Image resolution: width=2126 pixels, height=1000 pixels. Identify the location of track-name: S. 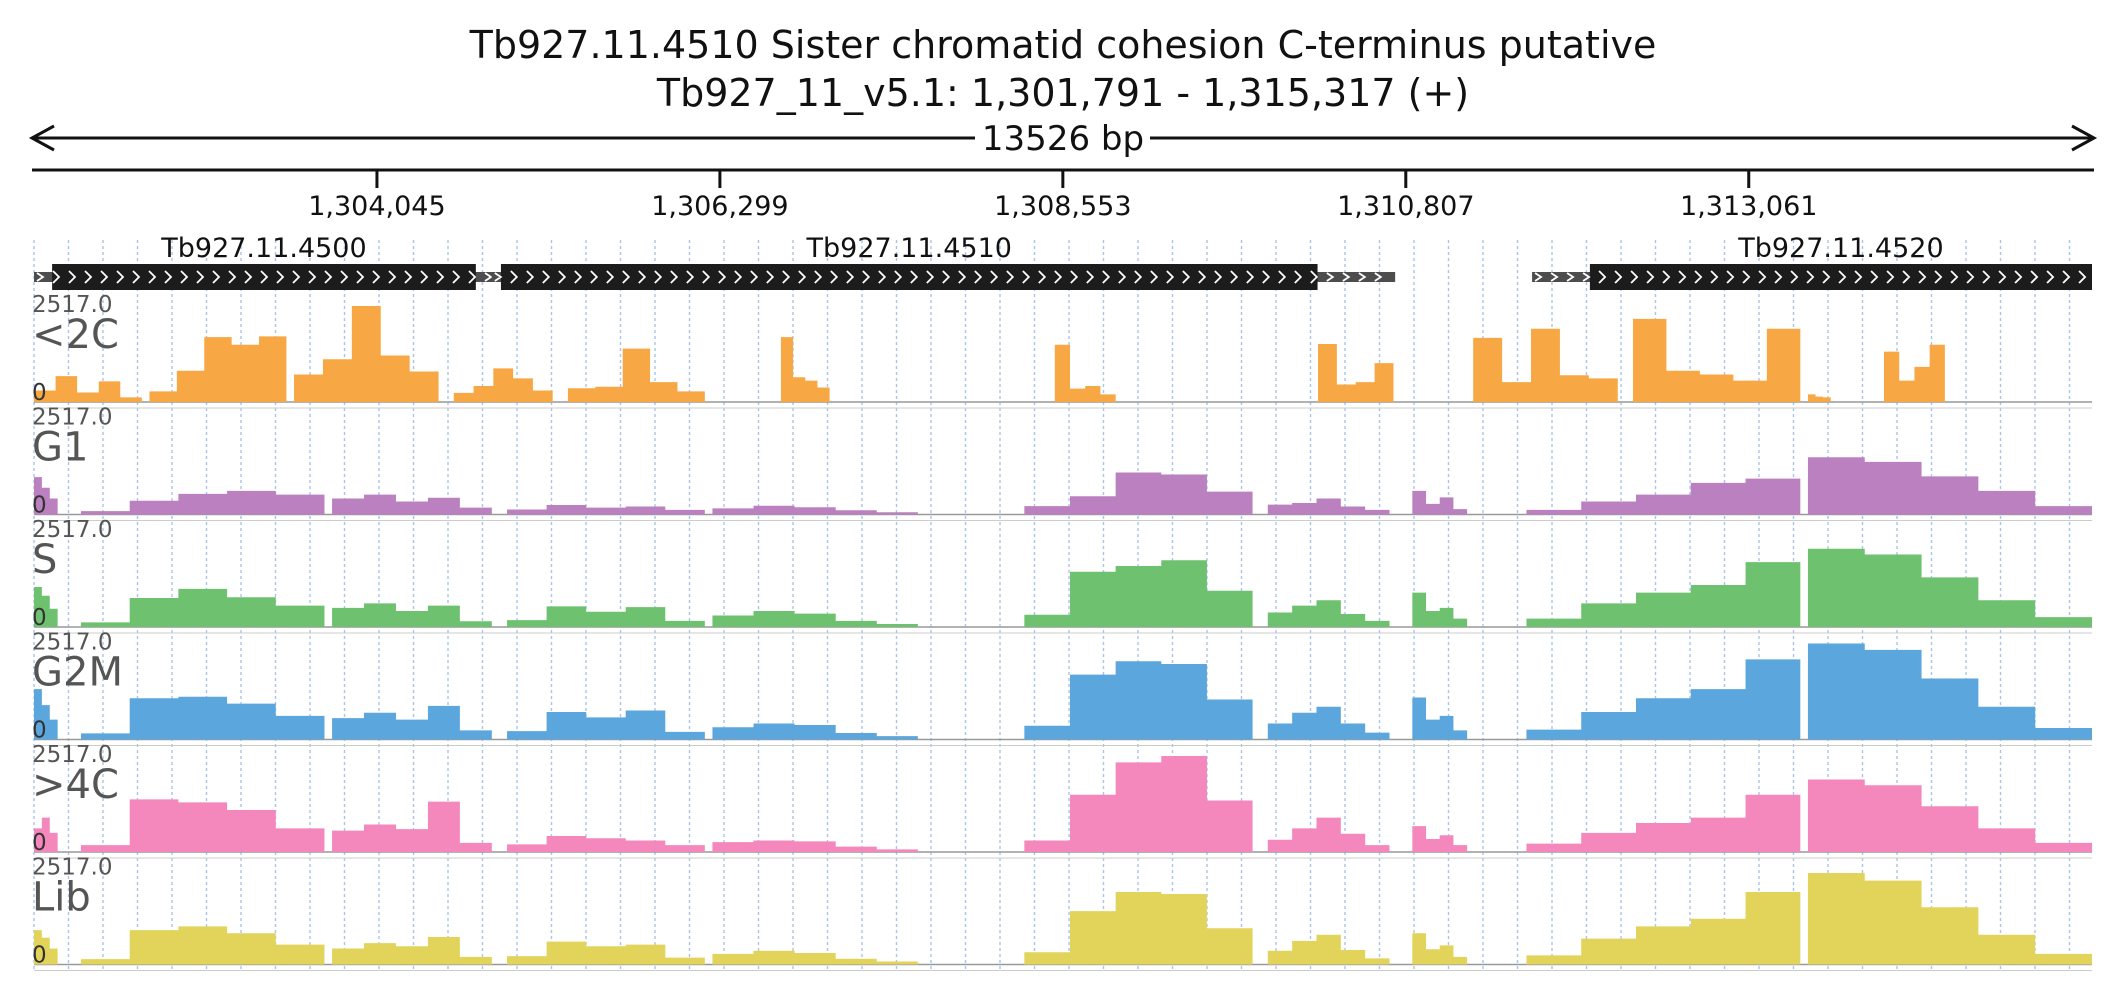
(44, 560).